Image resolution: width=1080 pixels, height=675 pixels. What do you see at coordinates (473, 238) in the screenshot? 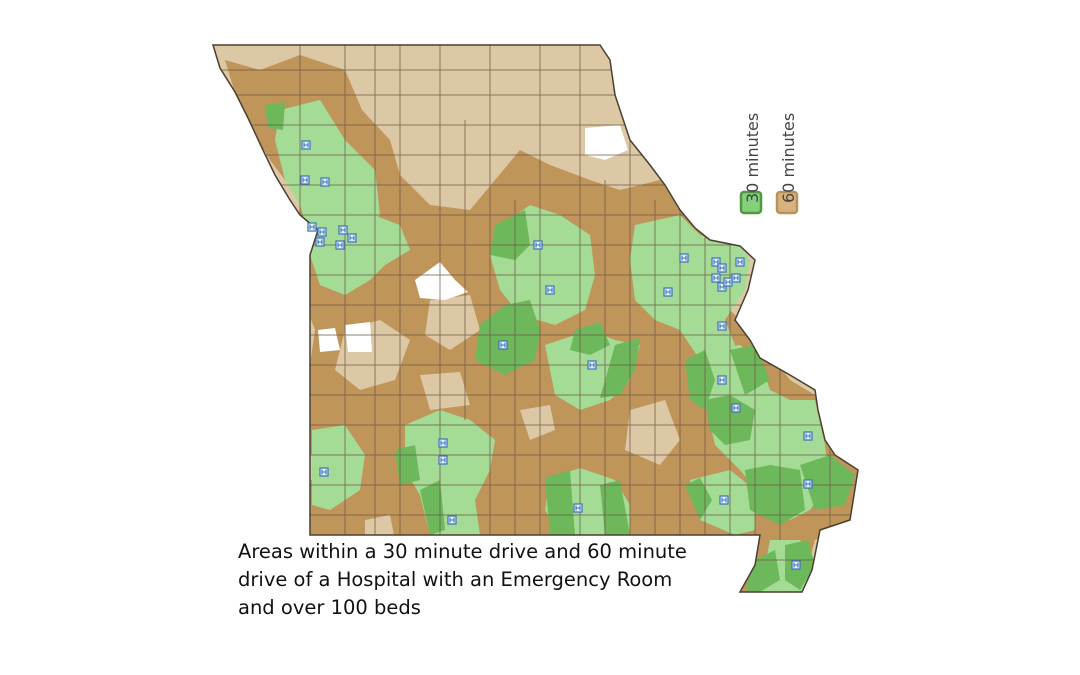
I see `uncovered-areas` at bounding box center [473, 238].